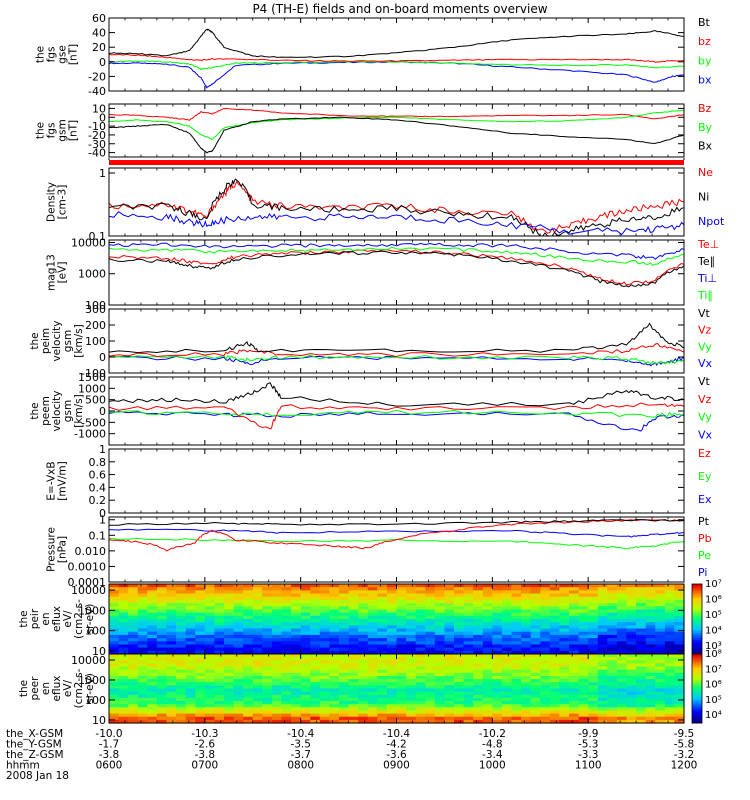 Image resolution: width=750 pixels, height=800 pixels. What do you see at coordinates (24, 688) in the screenshot?
I see `y-axis-label: the` at bounding box center [24, 688].